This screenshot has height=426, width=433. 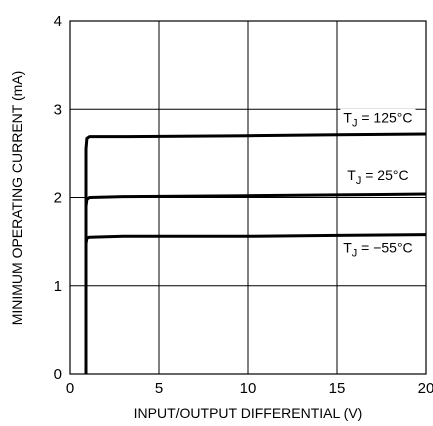 What do you see at coordinates (248, 388) in the screenshot?
I see `x-tick-label: 10` at bounding box center [248, 388].